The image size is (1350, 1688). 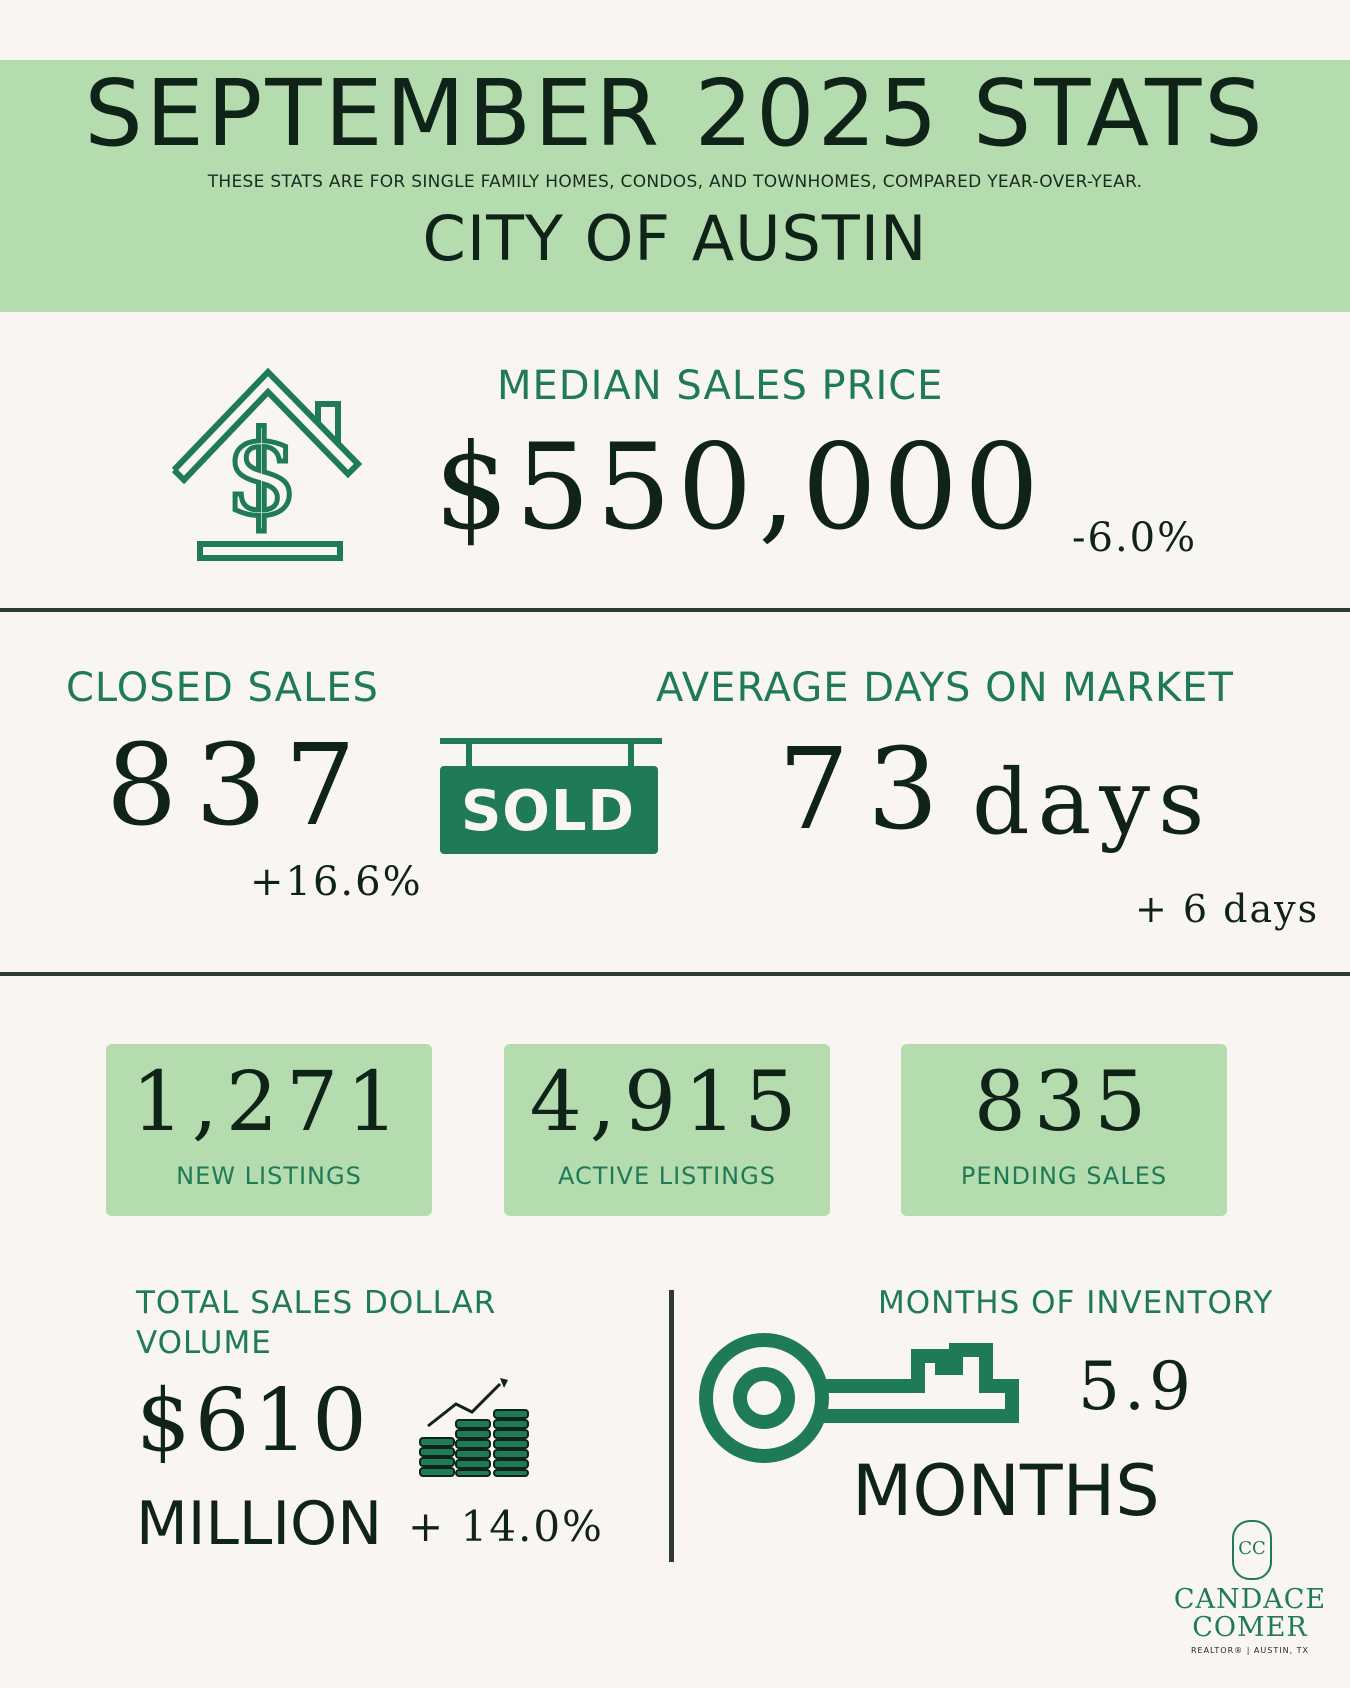 I want to click on volume-change: + 14.0%, so click(x=506, y=1526).